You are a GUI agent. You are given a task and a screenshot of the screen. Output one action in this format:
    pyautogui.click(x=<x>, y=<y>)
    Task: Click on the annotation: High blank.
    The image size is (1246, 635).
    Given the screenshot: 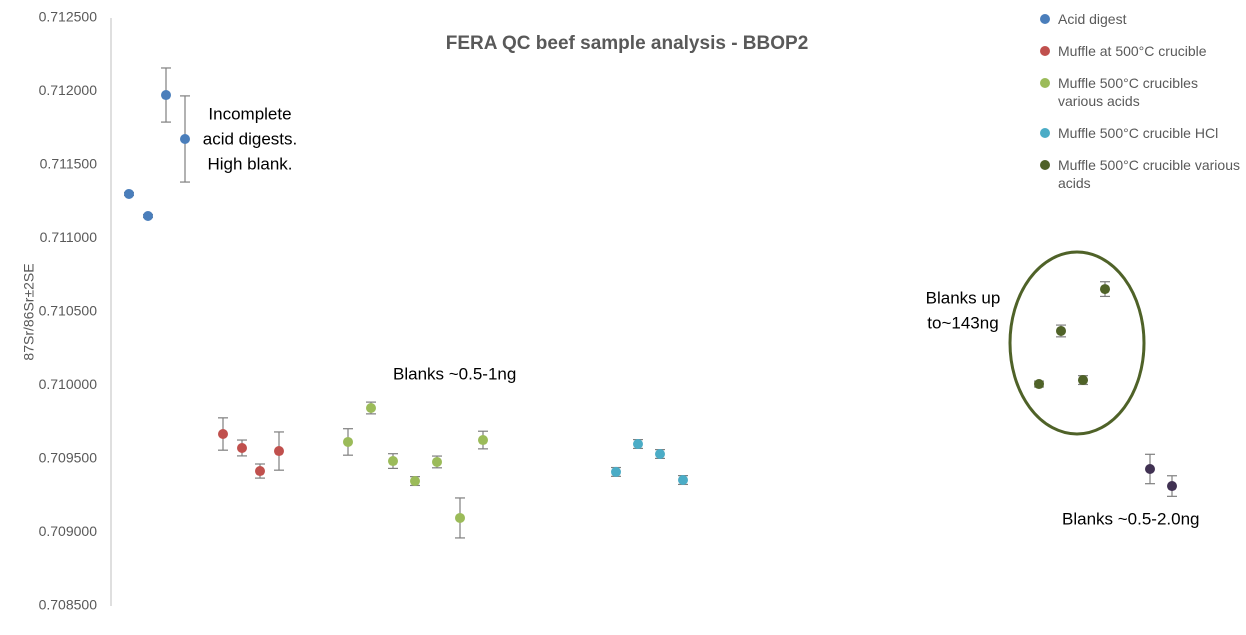 What is the action you would take?
    pyautogui.click(x=249, y=163)
    